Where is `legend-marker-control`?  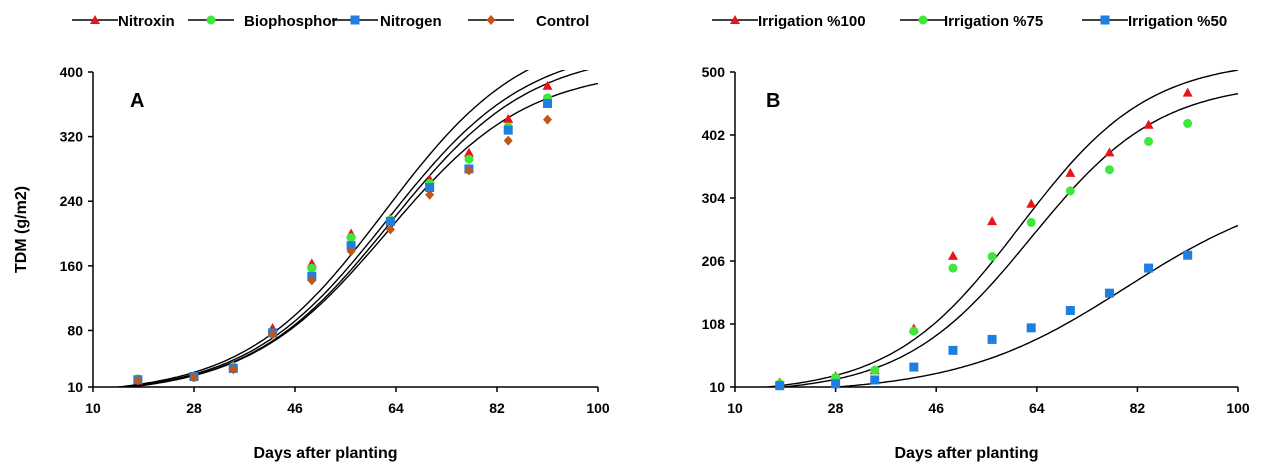
legend-marker-control is located at coordinates (491, 20).